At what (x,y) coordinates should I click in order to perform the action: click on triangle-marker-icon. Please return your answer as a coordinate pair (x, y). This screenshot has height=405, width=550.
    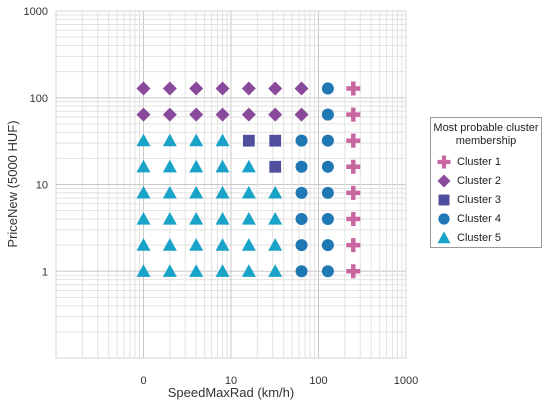
    Looking at the image, I should click on (444, 237).